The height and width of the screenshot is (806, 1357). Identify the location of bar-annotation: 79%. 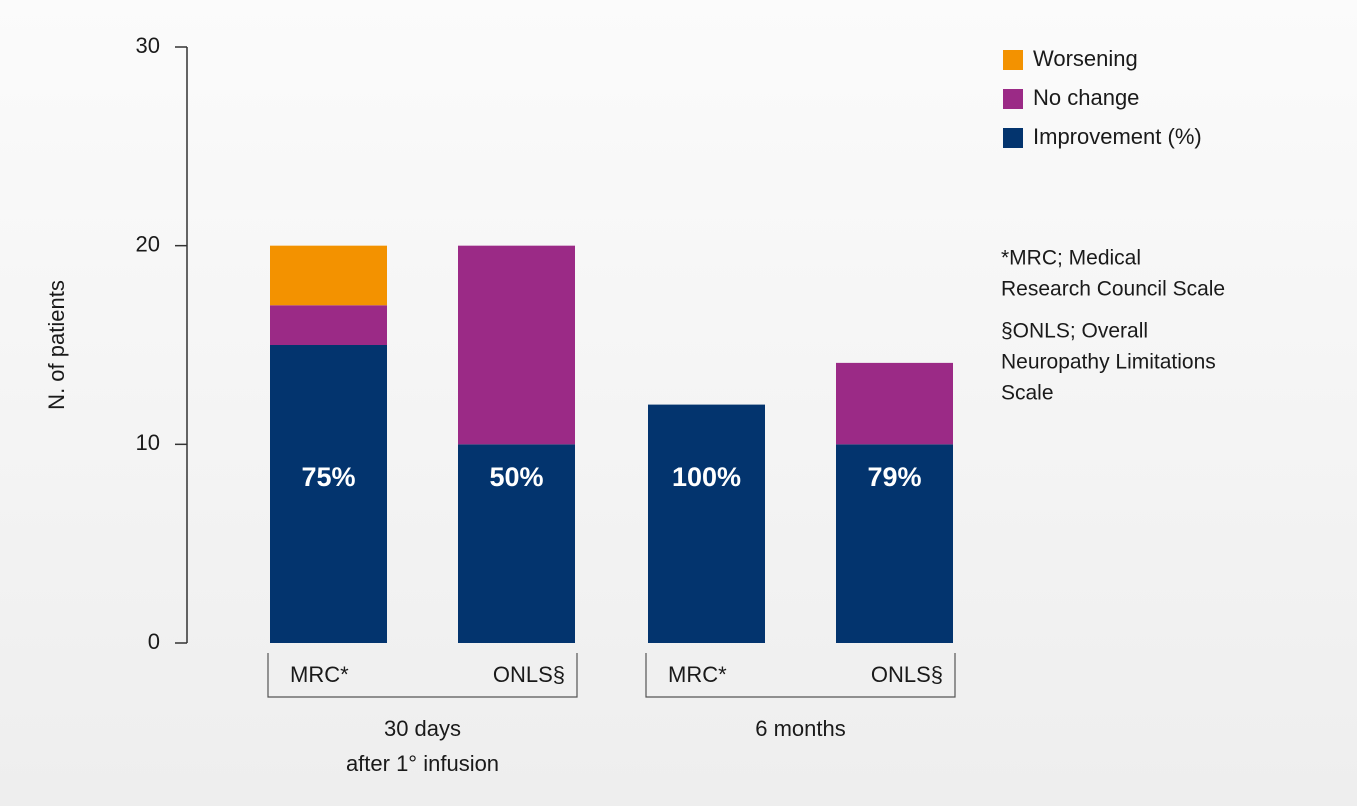
(894, 477).